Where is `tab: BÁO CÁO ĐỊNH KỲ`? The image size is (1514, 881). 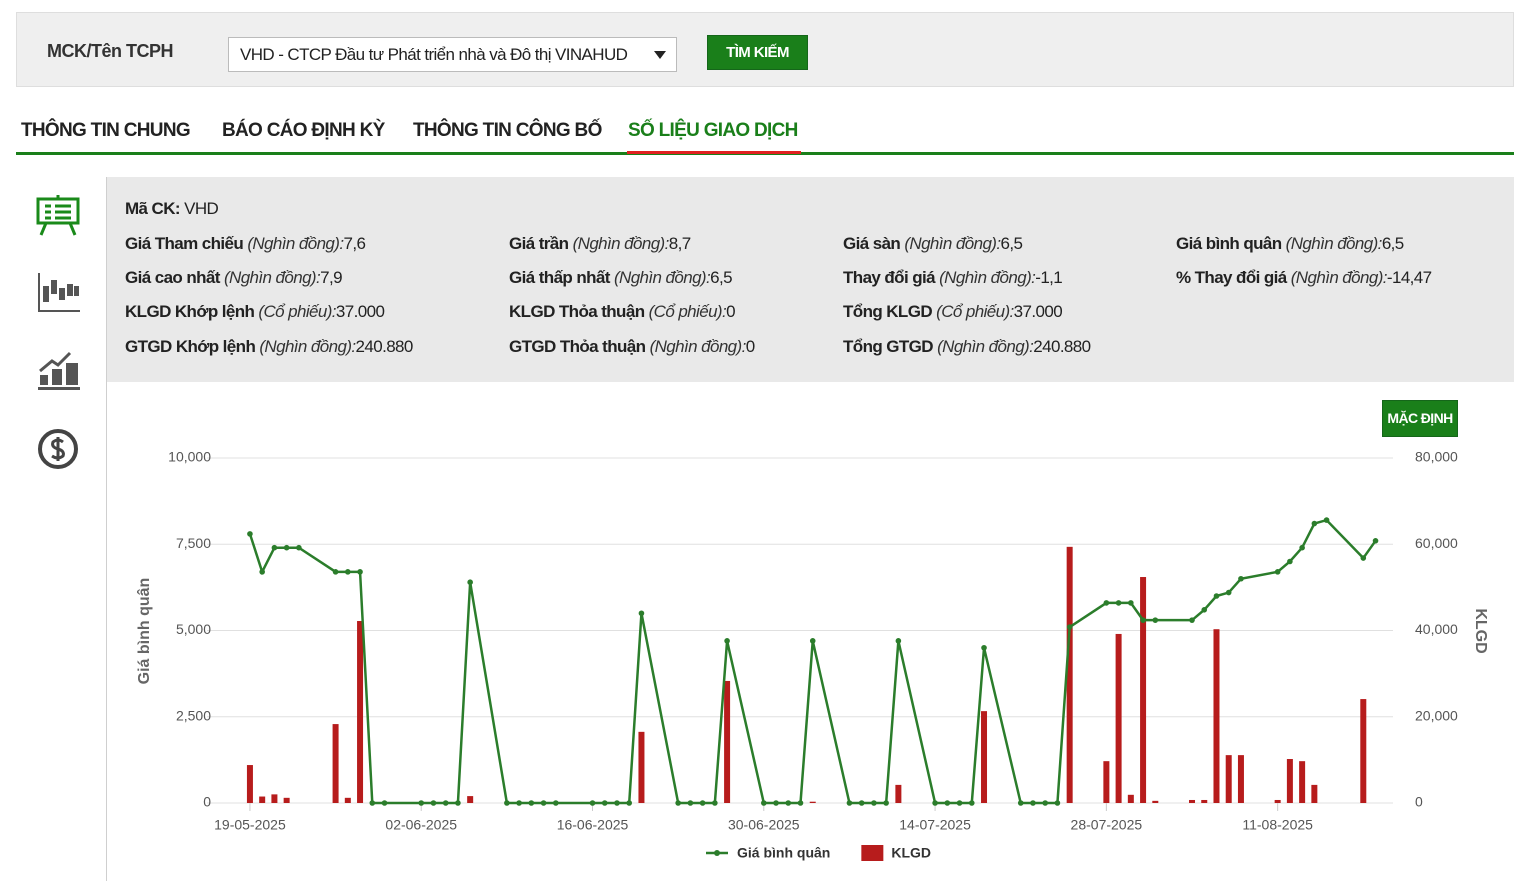
tab: BÁO CÁO ĐỊNH KỲ is located at coordinates (303, 130).